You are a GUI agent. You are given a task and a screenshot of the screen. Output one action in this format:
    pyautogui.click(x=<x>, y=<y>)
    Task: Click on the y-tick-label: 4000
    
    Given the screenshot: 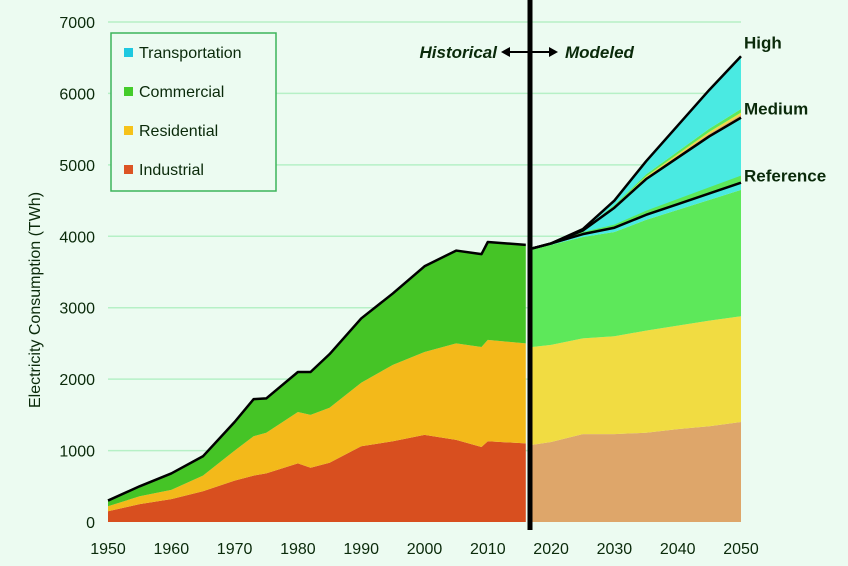 What is the action you would take?
    pyautogui.click(x=77, y=237)
    